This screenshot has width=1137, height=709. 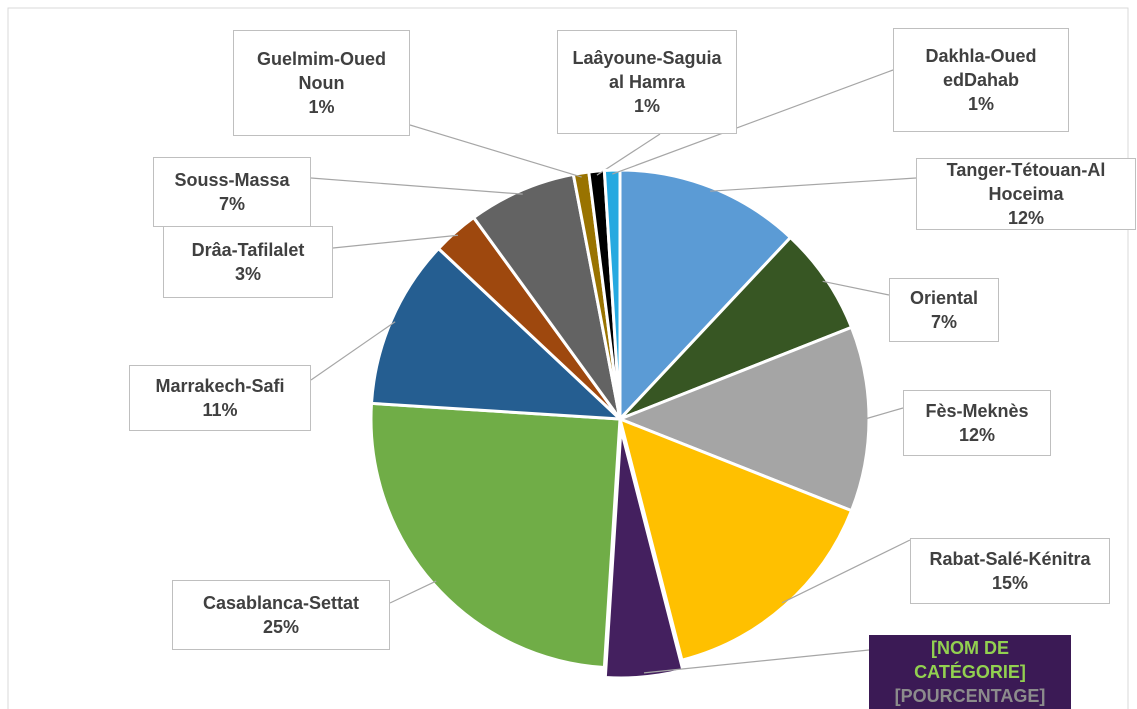 What do you see at coordinates (220, 386) in the screenshot?
I see `category-name: Marrakech-Safi` at bounding box center [220, 386].